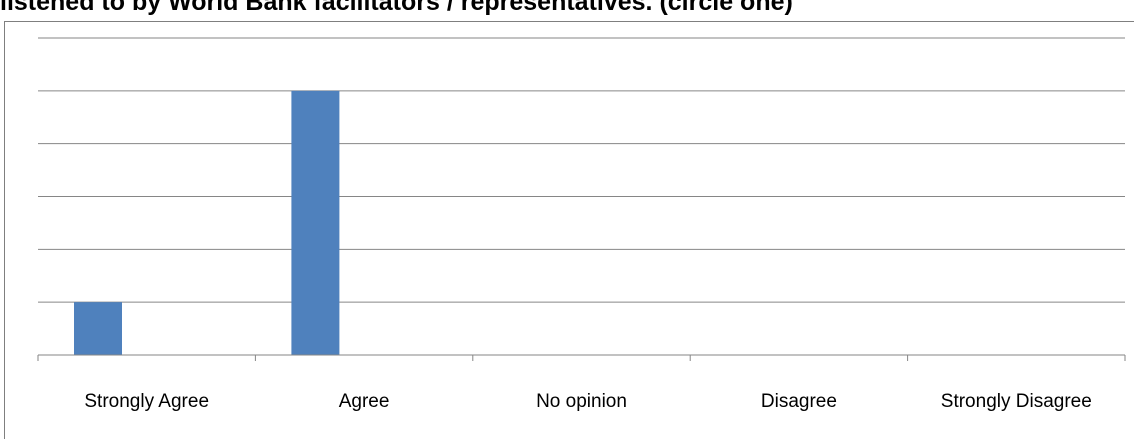 The image size is (1142, 439). Describe the element at coordinates (207, 222) in the screenshot. I see `bars` at that location.